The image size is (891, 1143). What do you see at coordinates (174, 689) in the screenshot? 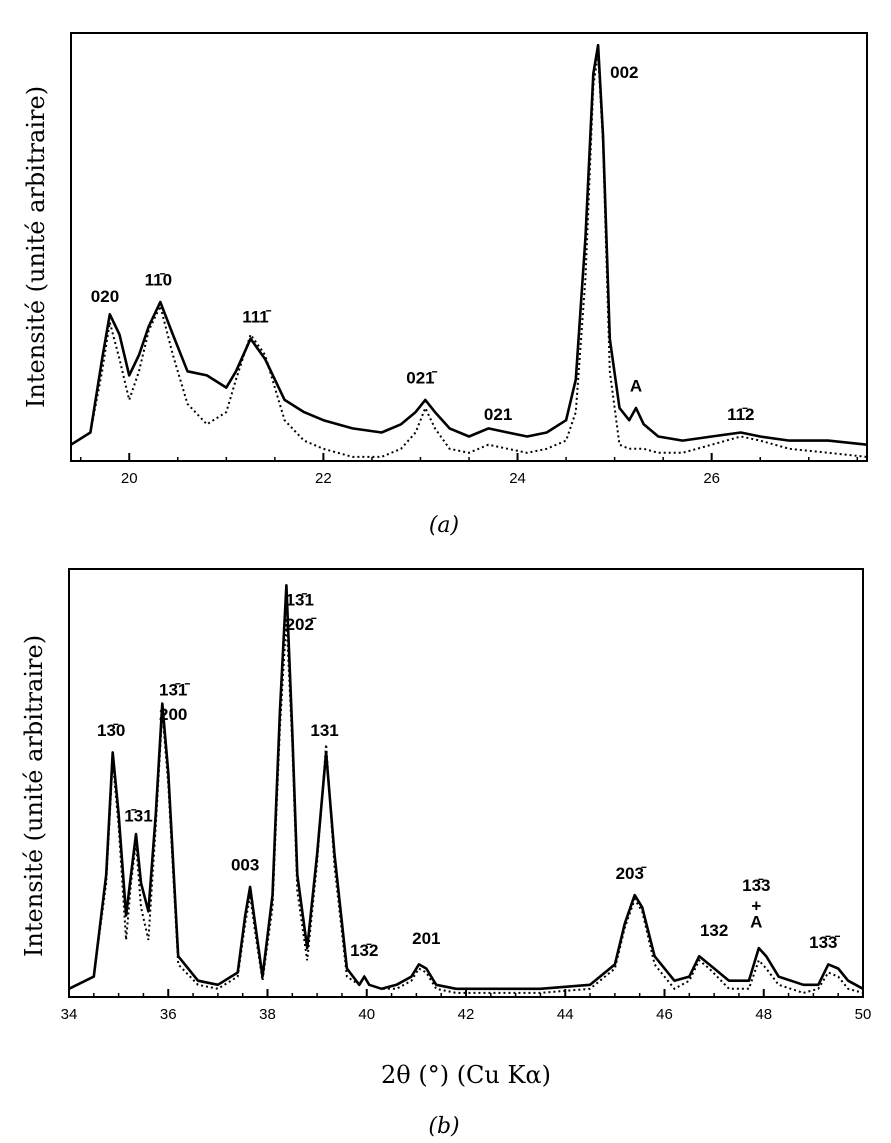
I see `peak-label: 13̄1̄` at bounding box center [174, 689].